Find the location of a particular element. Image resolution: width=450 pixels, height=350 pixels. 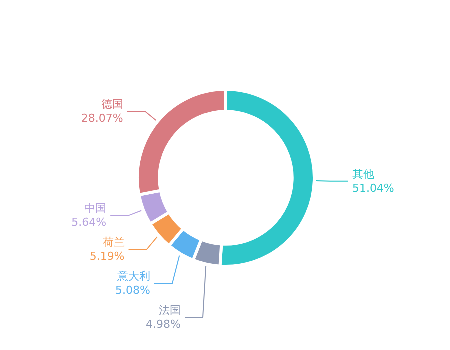

data-label: 5.08% is located at coordinates (133, 291).